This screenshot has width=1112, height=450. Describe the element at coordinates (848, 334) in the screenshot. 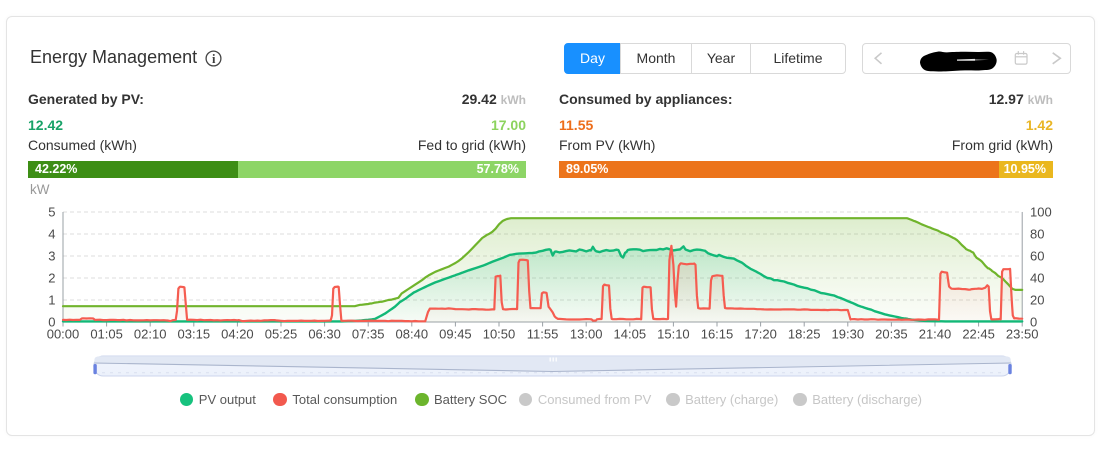

I see `svg-text: 19:30` at that location.